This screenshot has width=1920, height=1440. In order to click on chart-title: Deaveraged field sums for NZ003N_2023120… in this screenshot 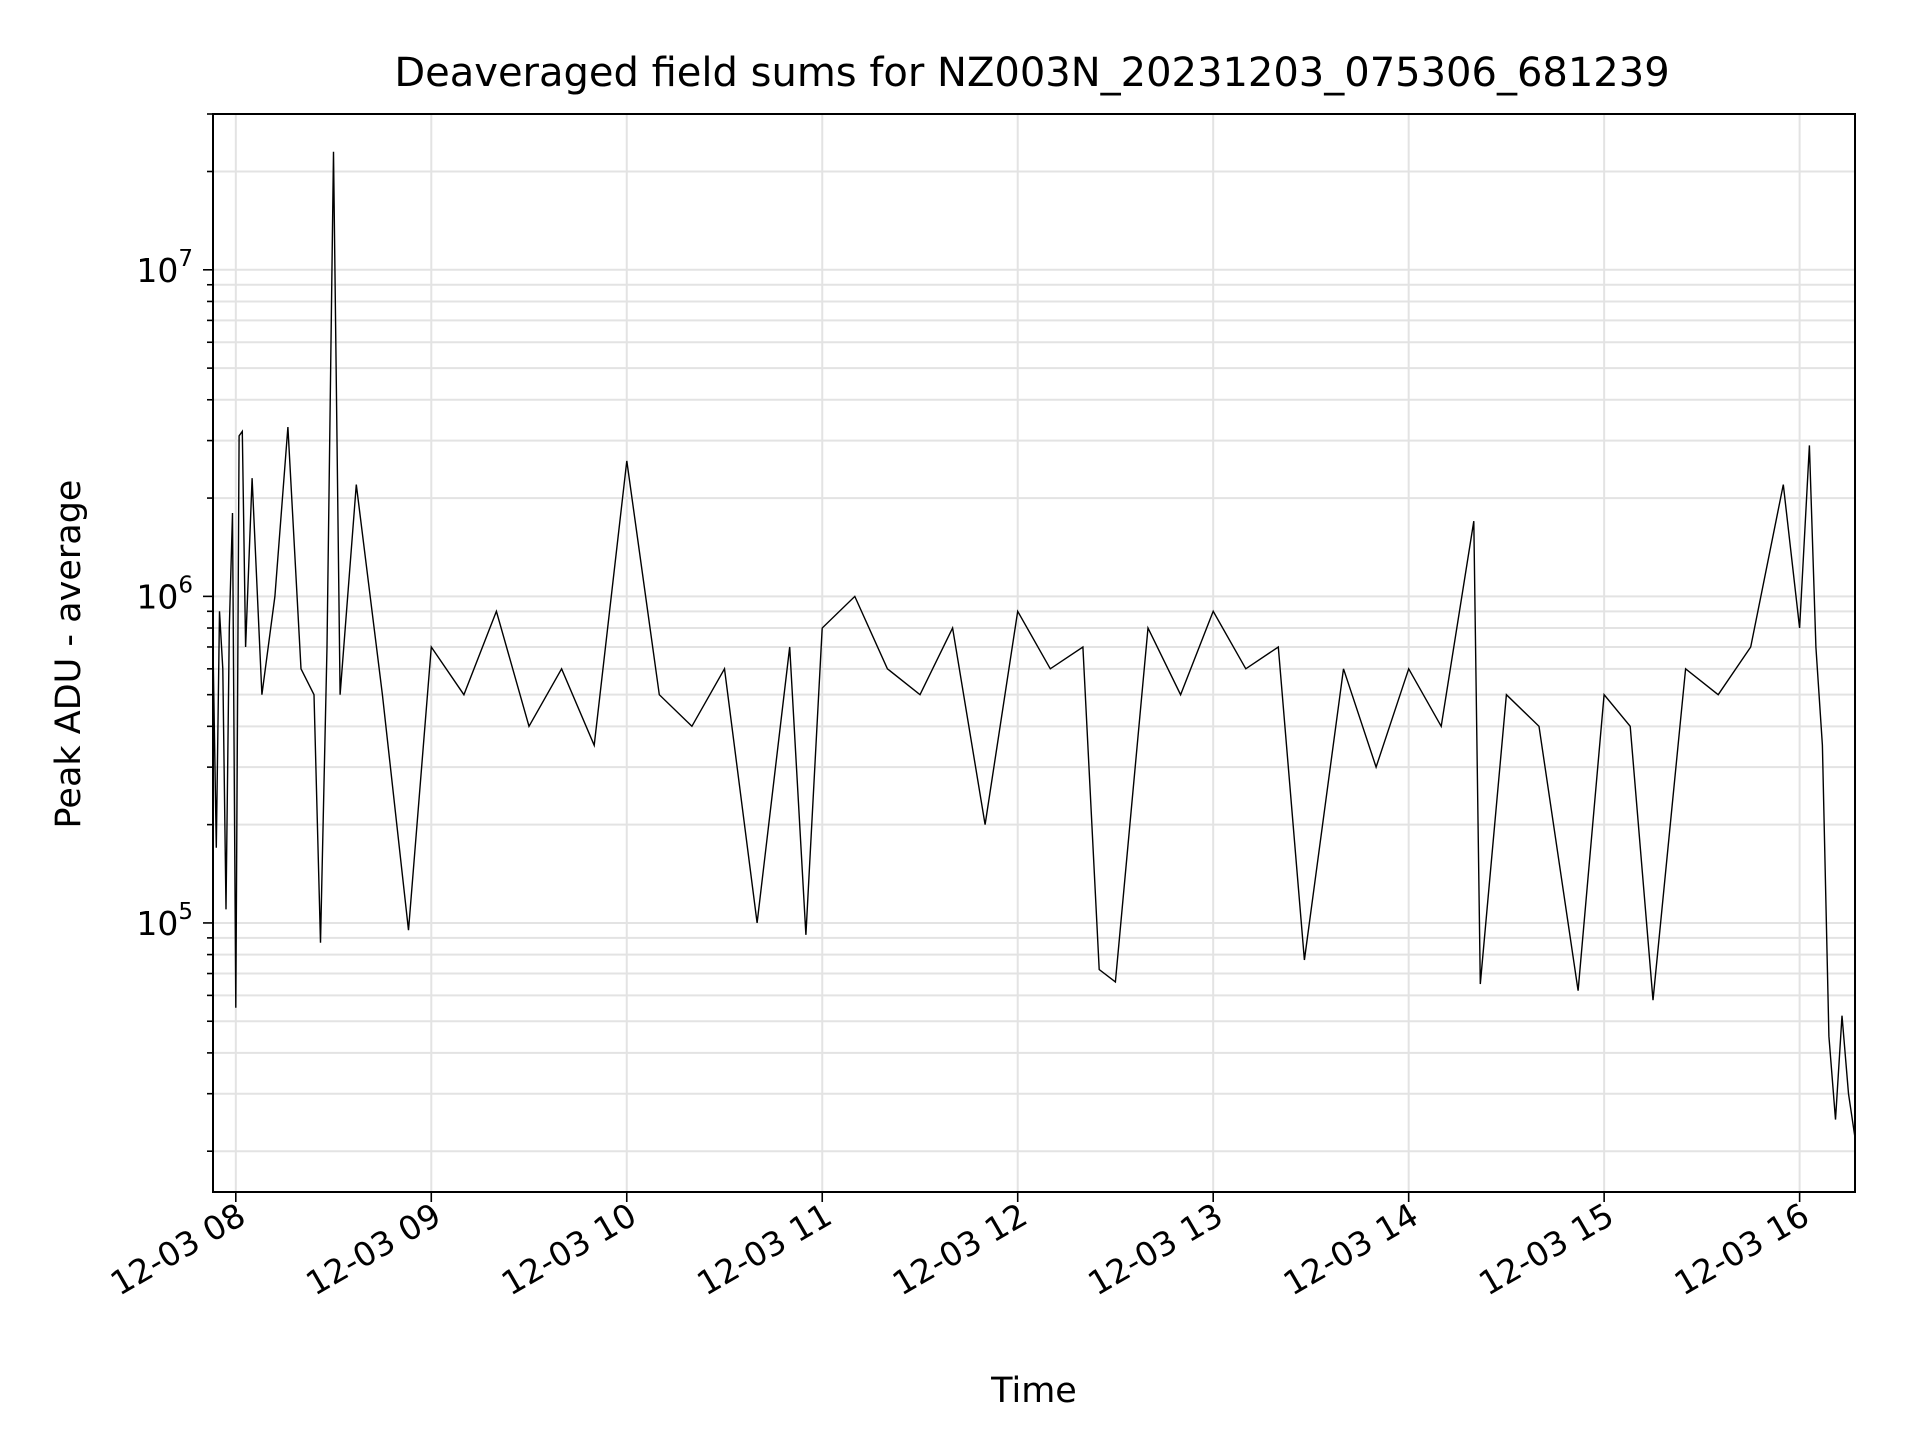, I will do `click(1031, 73)`.